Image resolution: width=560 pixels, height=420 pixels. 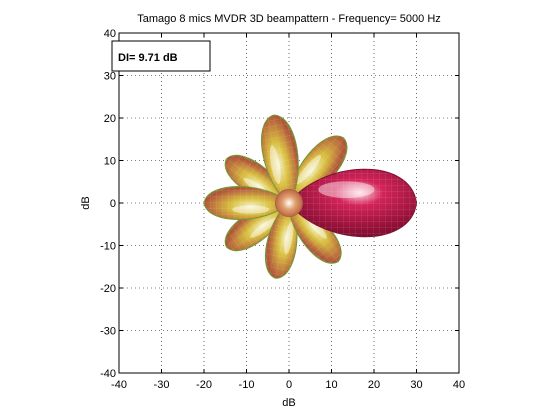 I want to click on x-tick-label: -10, so click(x=247, y=385).